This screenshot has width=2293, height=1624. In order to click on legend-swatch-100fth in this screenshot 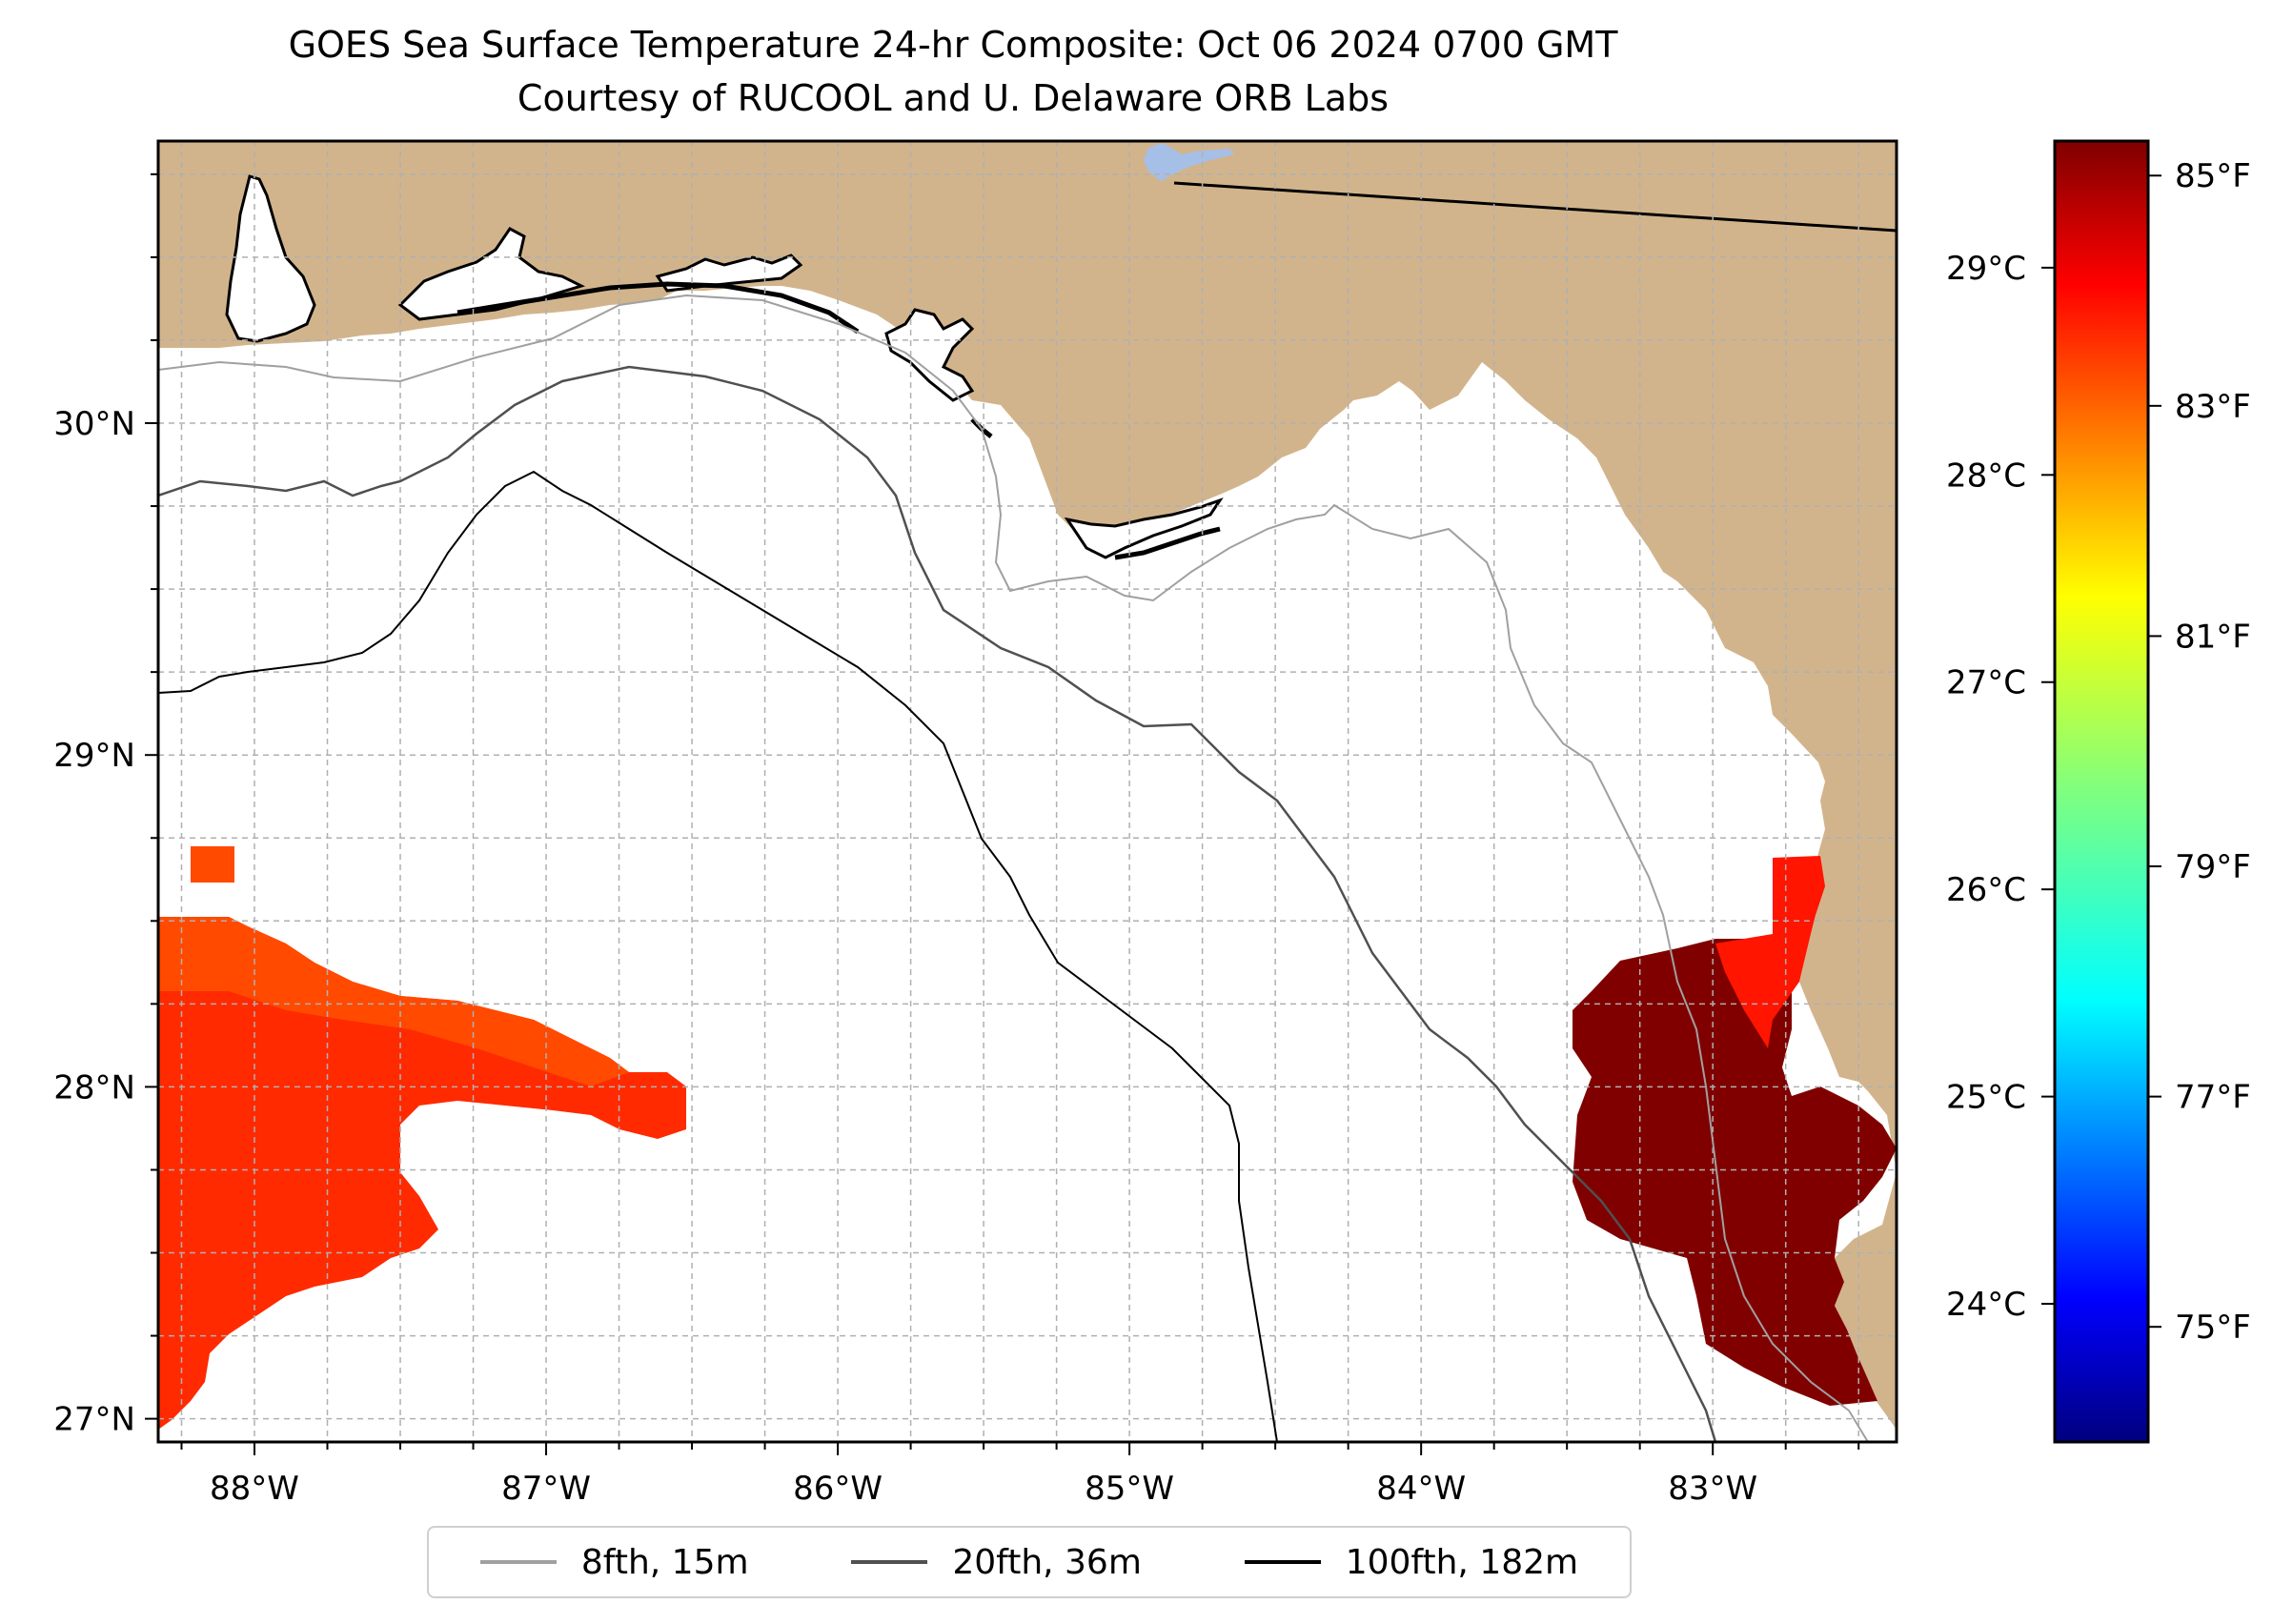, I will do `click(1283, 1562)`.